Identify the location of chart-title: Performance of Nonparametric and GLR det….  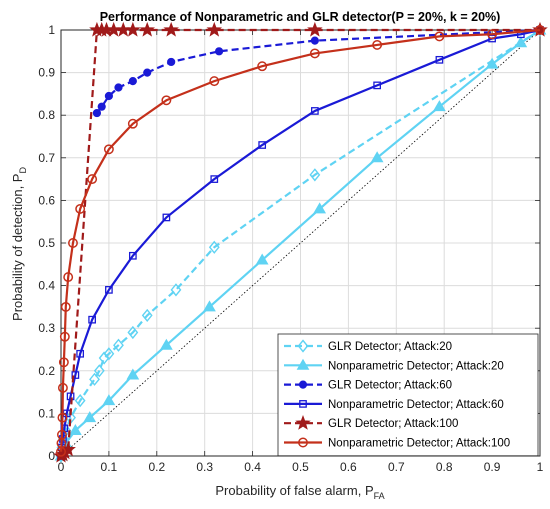
(300, 17).